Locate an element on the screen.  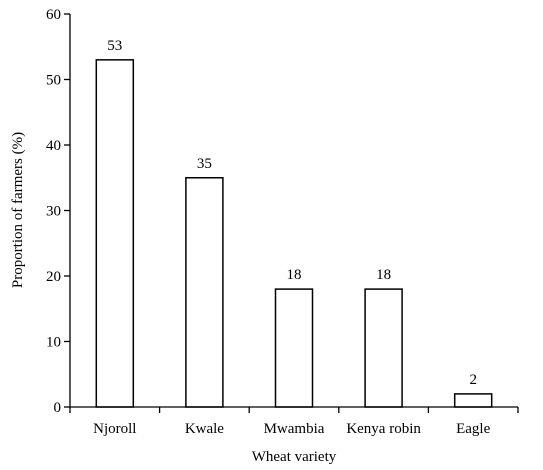
x-axis-title: Wheat variety is located at coordinates (294, 457).